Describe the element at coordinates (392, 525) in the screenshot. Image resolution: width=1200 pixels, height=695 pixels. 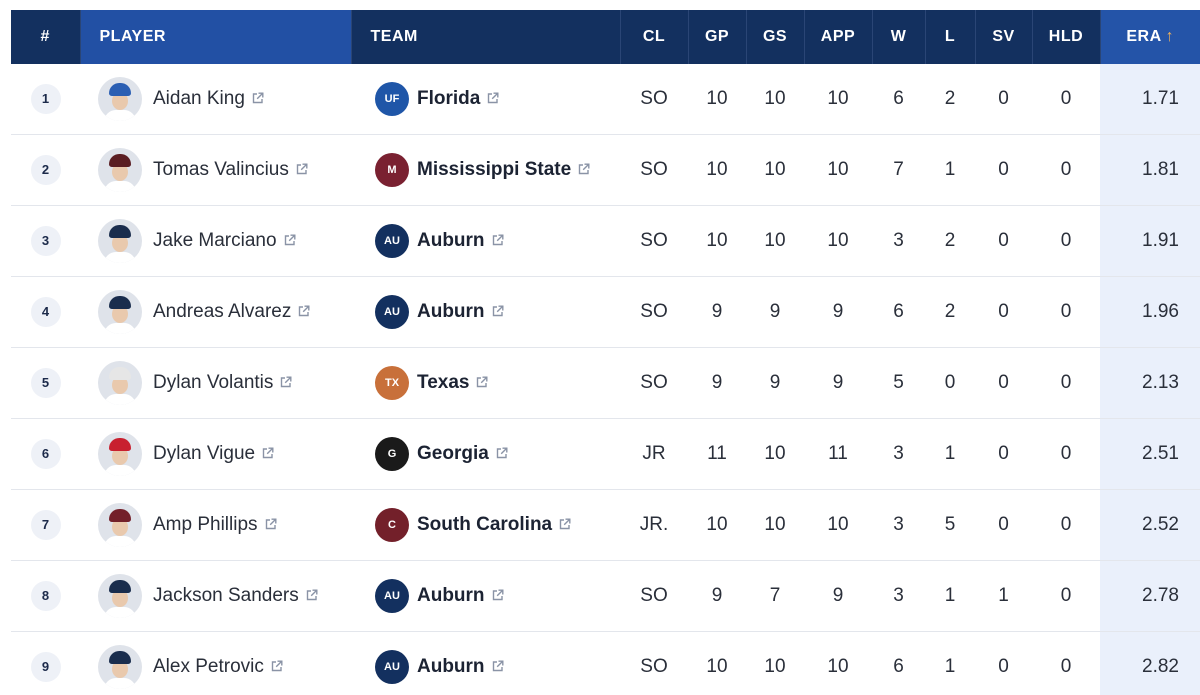
I see `team-logo-icon: C` at that location.